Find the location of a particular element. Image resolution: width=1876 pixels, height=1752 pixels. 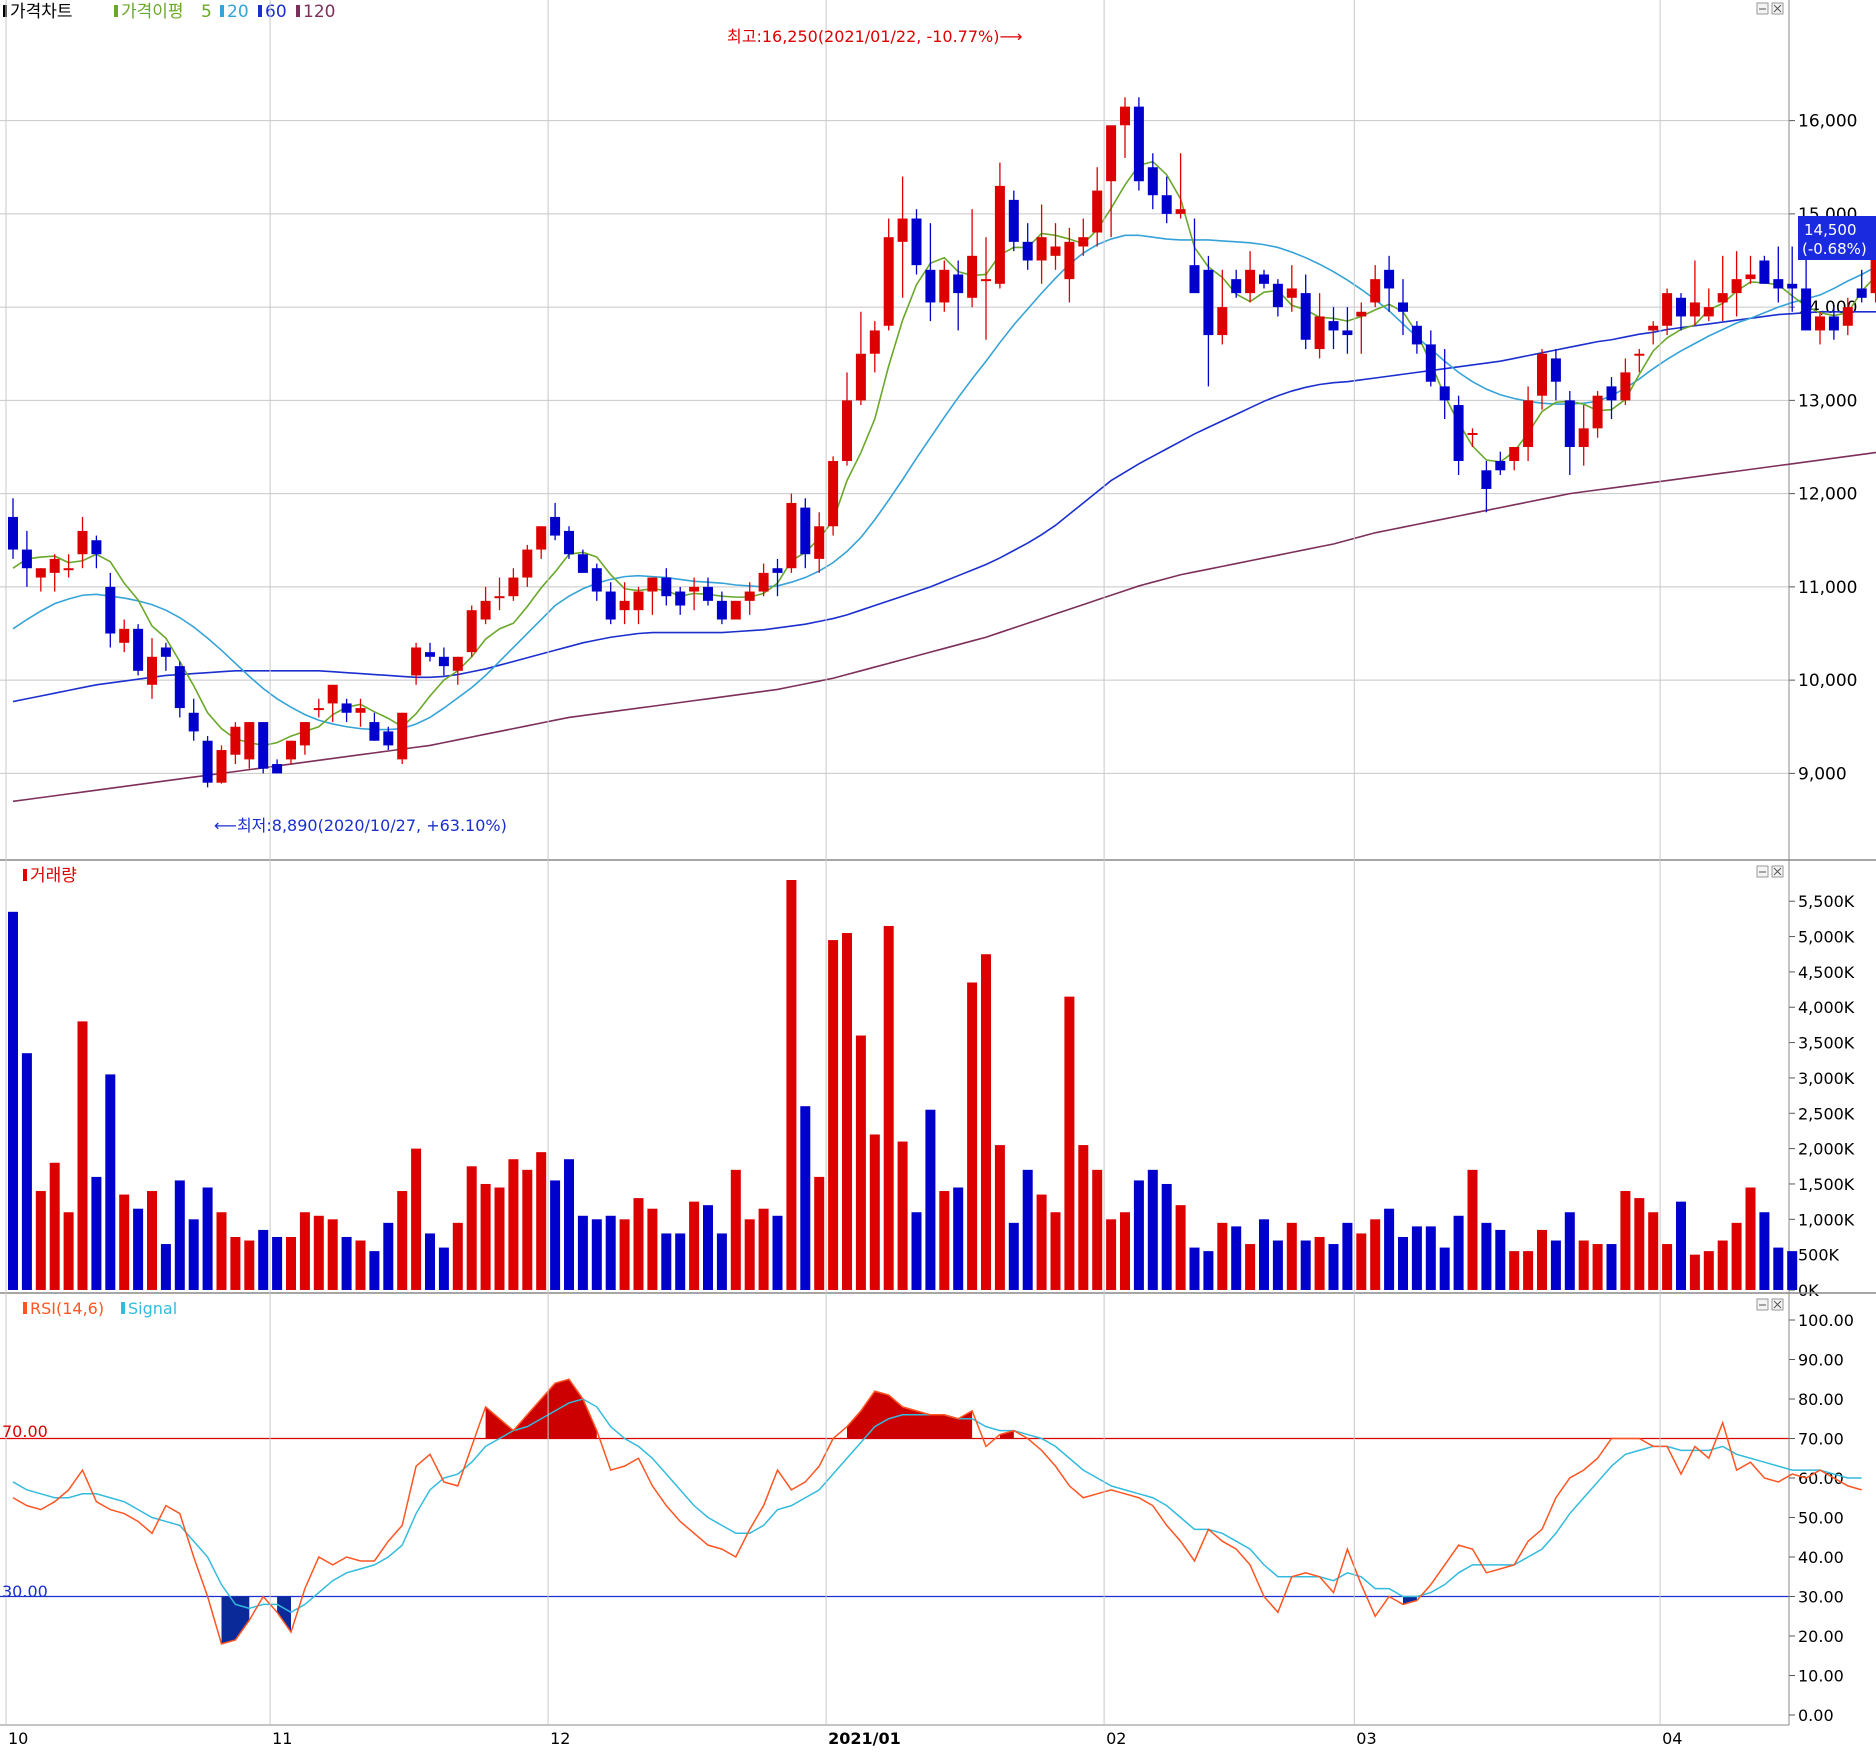

x-tick-label: 04 is located at coordinates (1672, 1738).